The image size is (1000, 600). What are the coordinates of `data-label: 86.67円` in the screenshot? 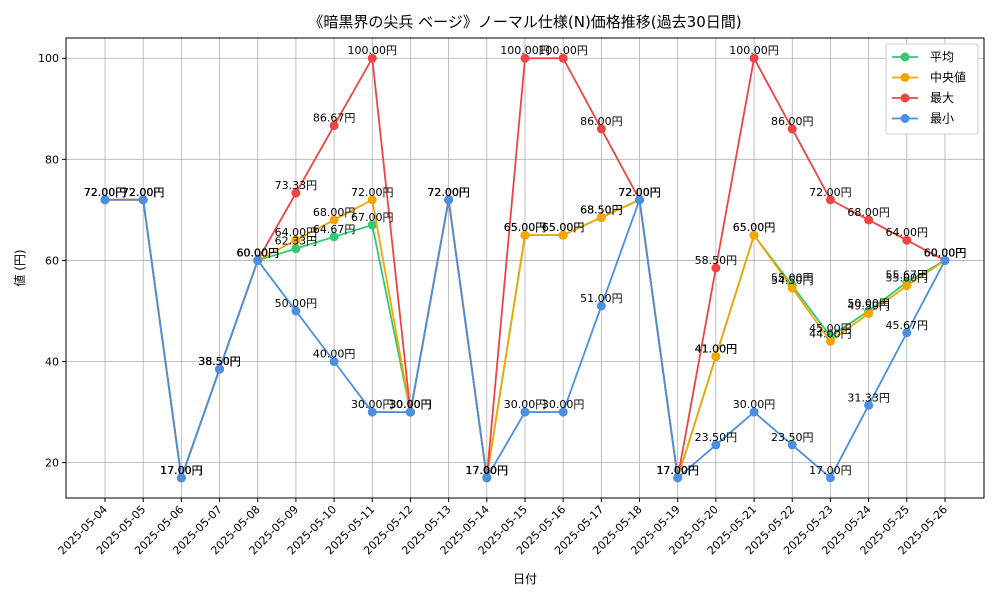 It's located at (334, 118).